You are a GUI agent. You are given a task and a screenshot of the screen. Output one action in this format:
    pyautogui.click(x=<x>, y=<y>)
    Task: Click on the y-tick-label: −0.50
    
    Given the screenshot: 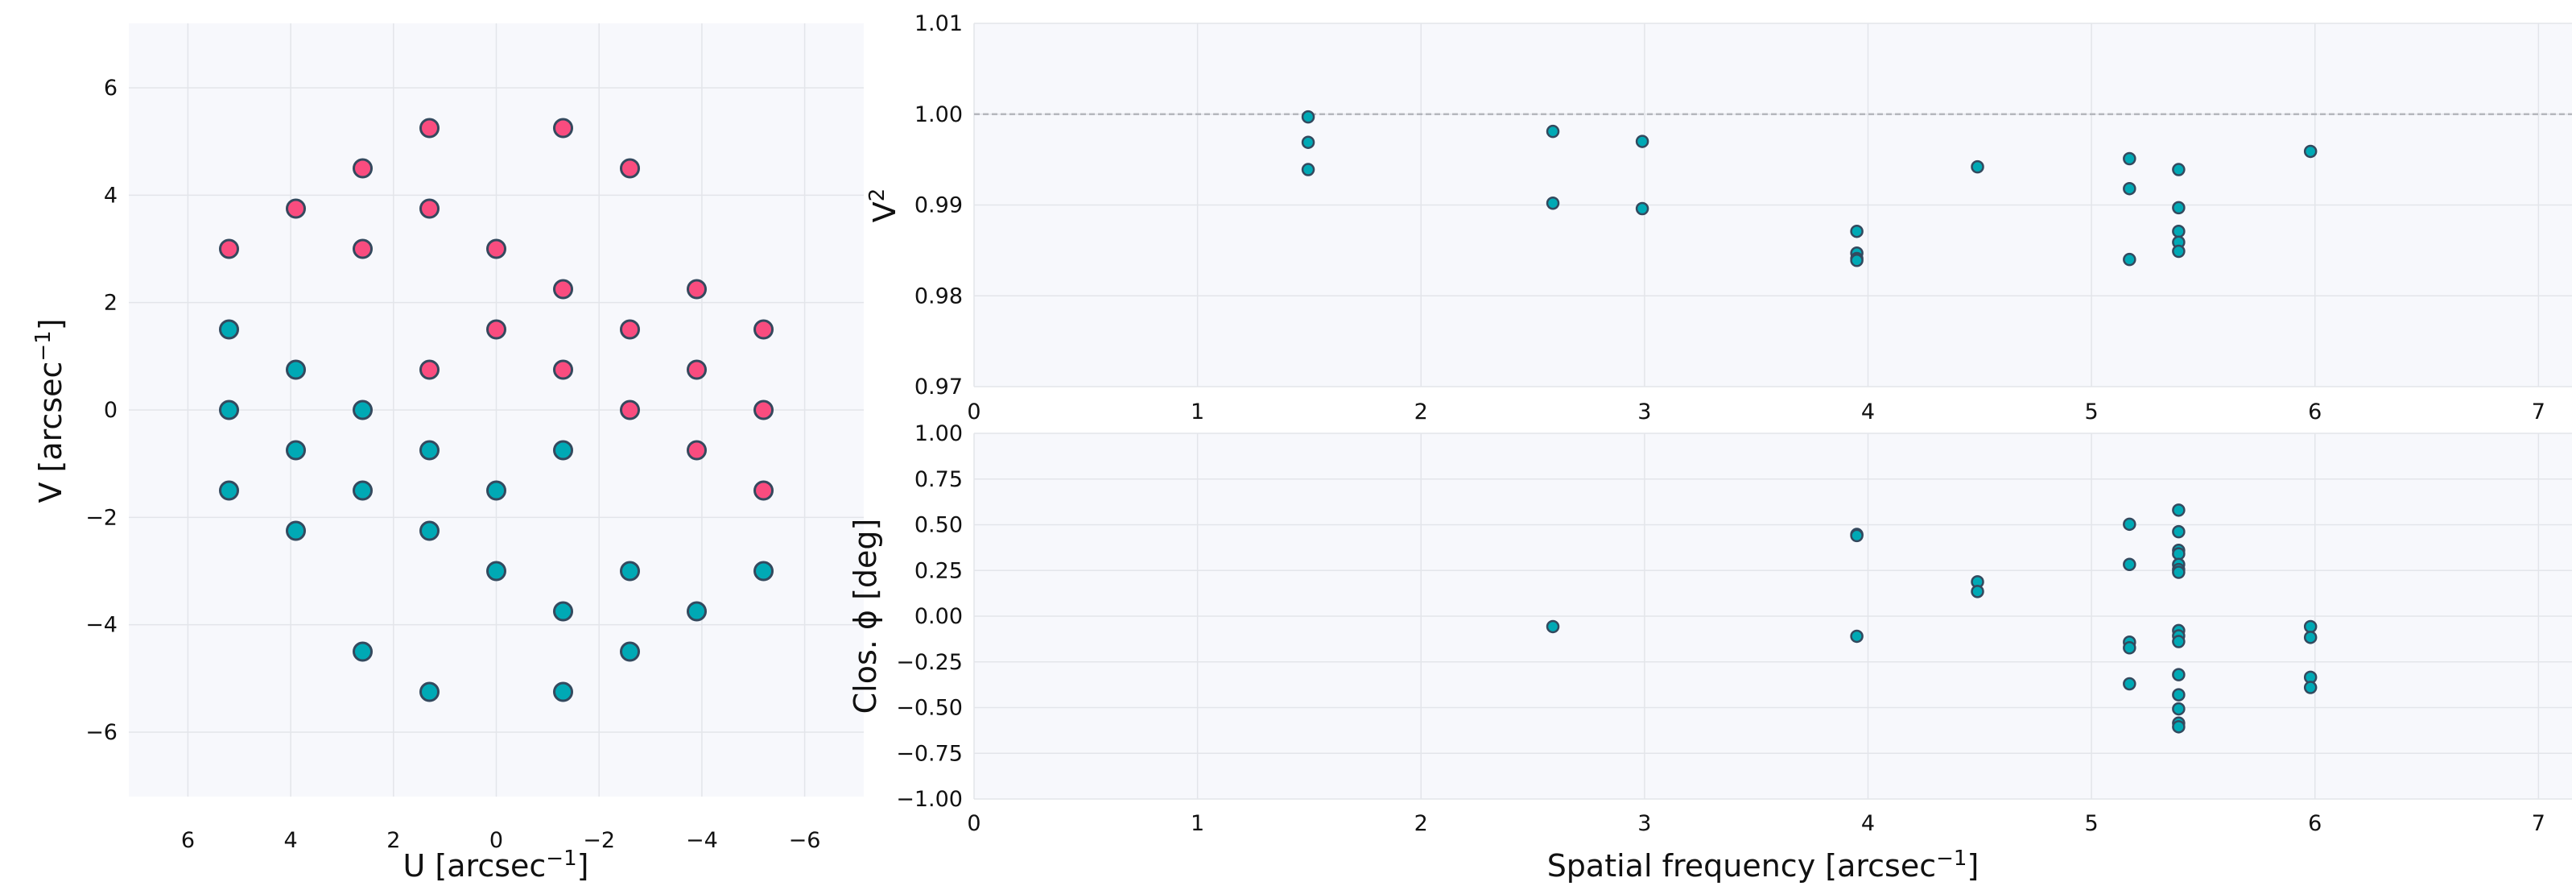 What is the action you would take?
    pyautogui.click(x=929, y=708)
    